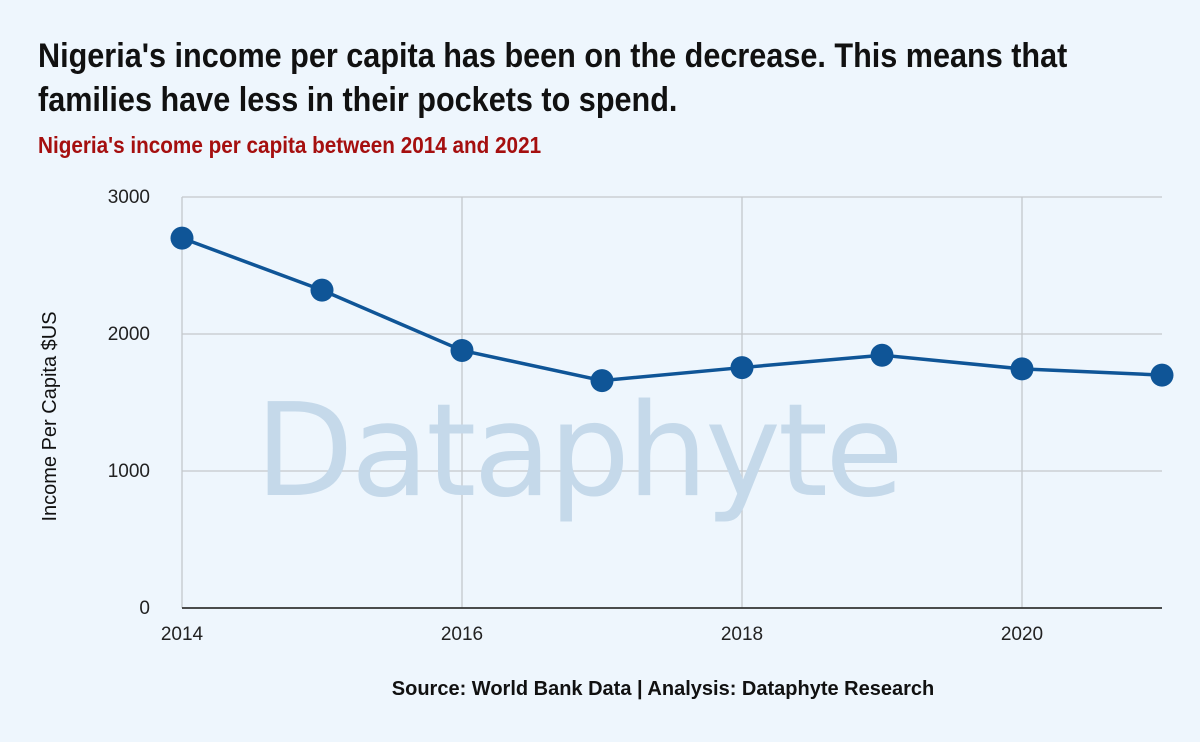 This screenshot has height=742, width=1200. I want to click on y-tick-label: 0, so click(144, 608).